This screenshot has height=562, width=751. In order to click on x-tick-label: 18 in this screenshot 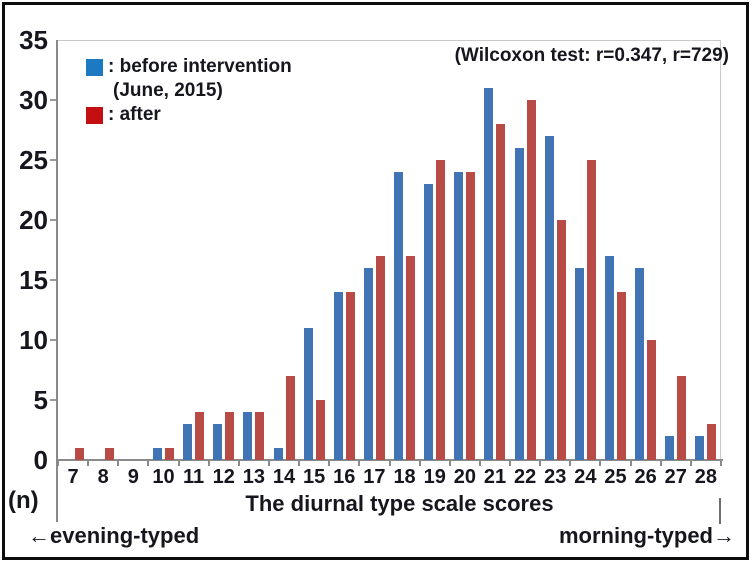, I will do `click(404, 477)`.